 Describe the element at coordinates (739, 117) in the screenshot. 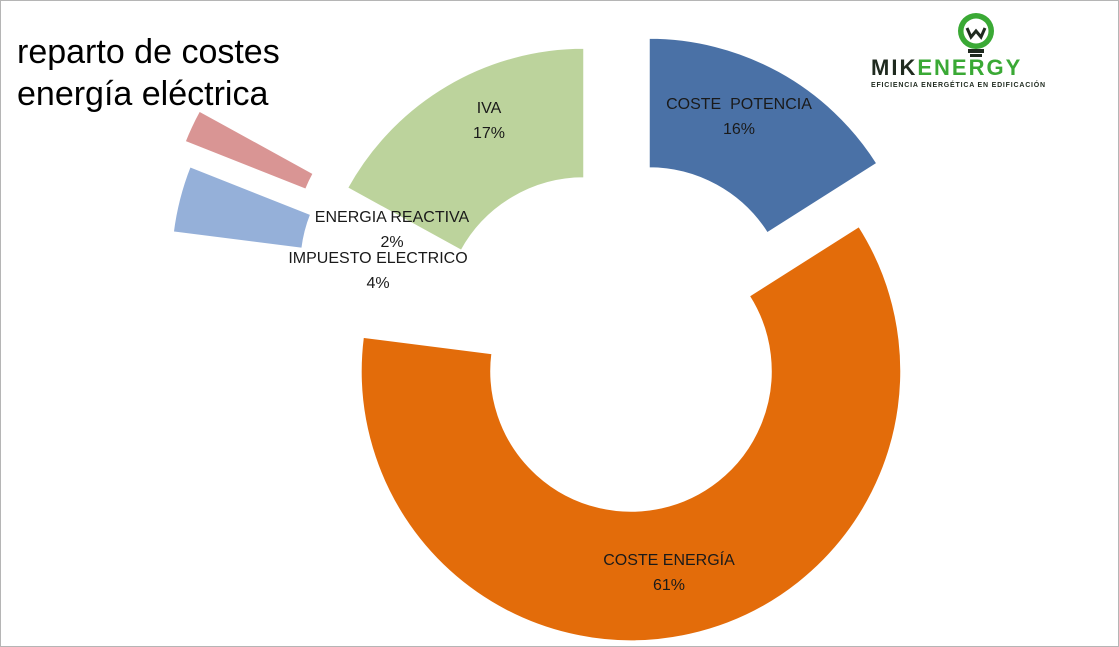

I see `slice-label: COSTE POTENCIA 16%` at that location.